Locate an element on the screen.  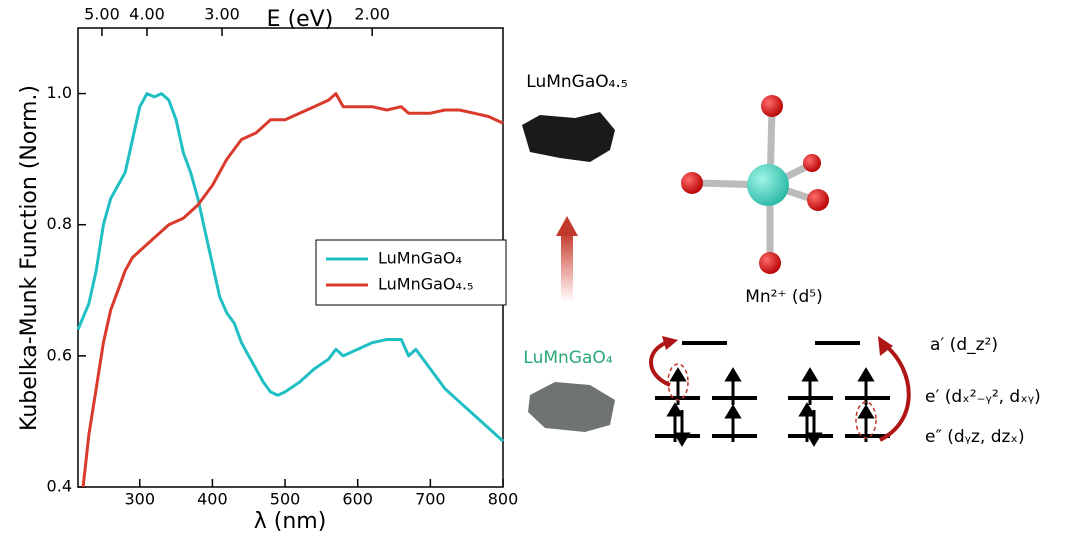
y-tick-label: 0.4 is located at coordinates (59, 486).